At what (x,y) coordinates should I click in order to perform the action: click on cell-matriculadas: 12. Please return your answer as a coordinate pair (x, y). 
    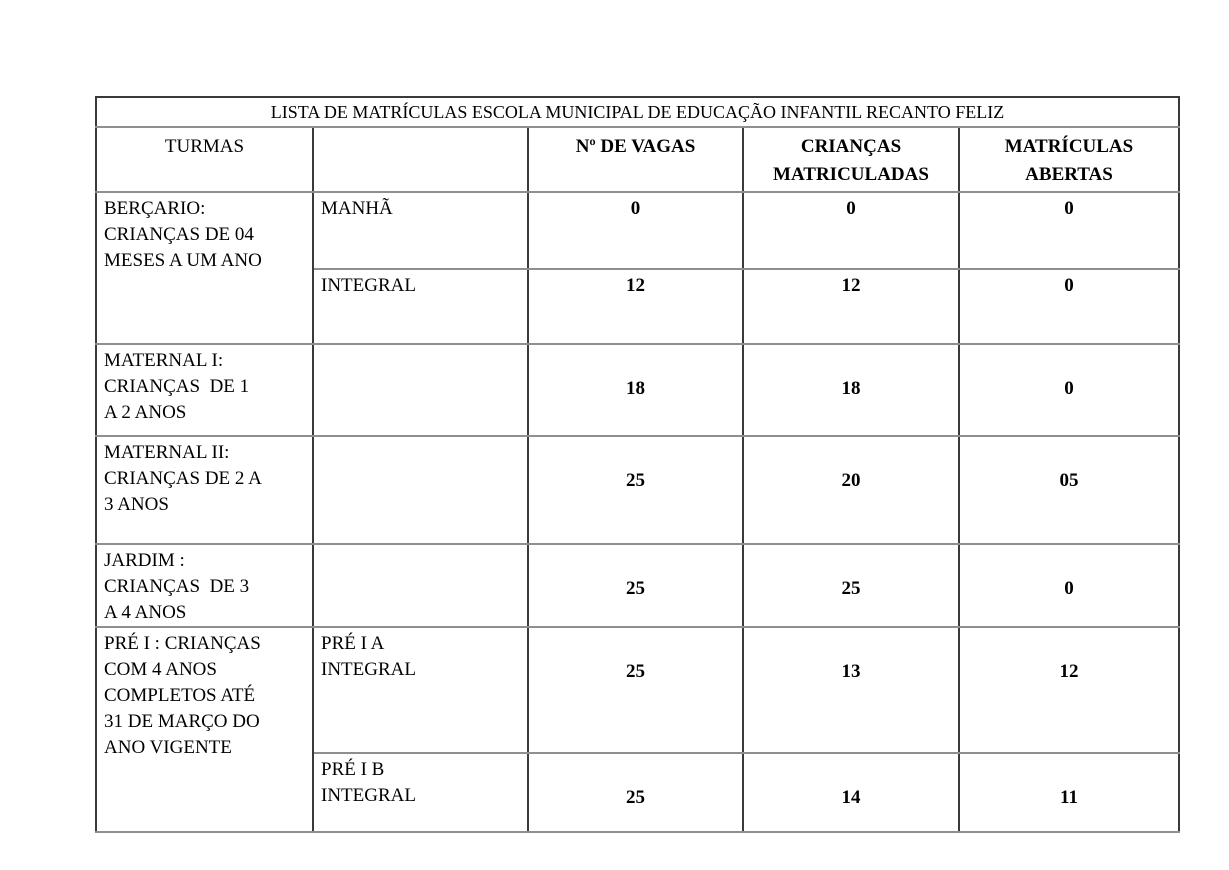
    Looking at the image, I should click on (851, 306).